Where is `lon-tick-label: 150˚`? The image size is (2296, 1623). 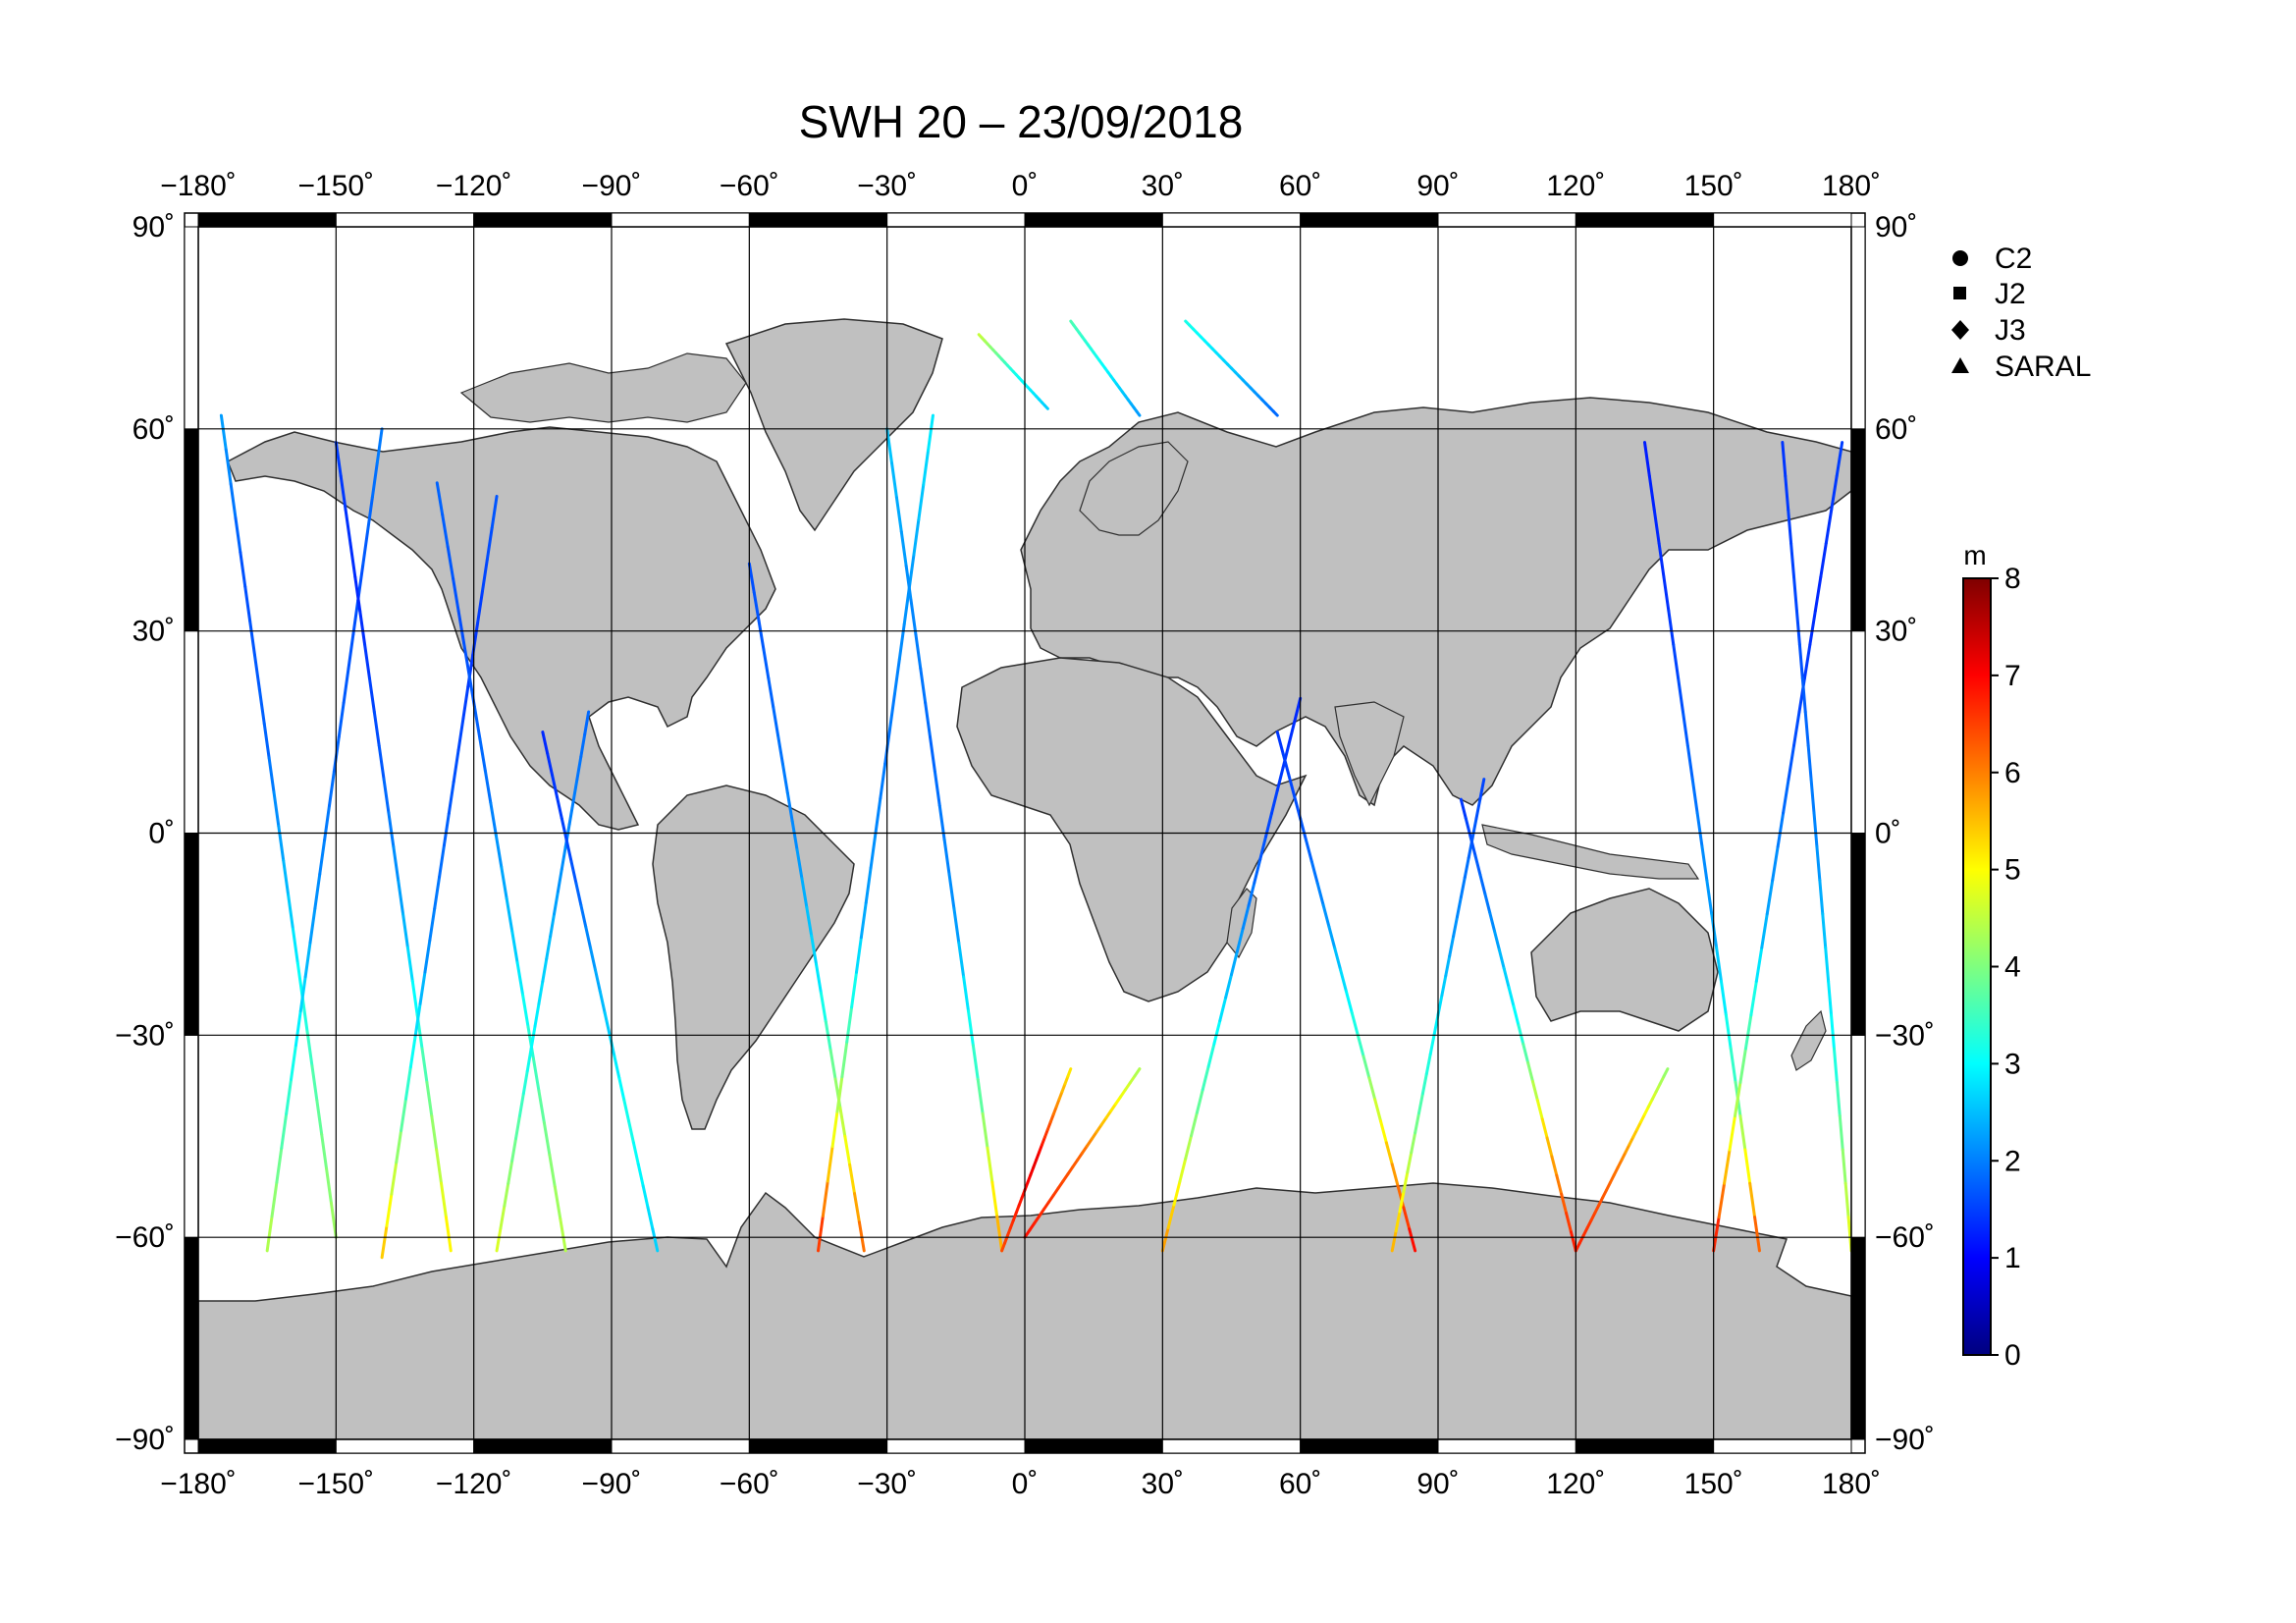
lon-tick-label: 150˚ is located at coordinates (1713, 186).